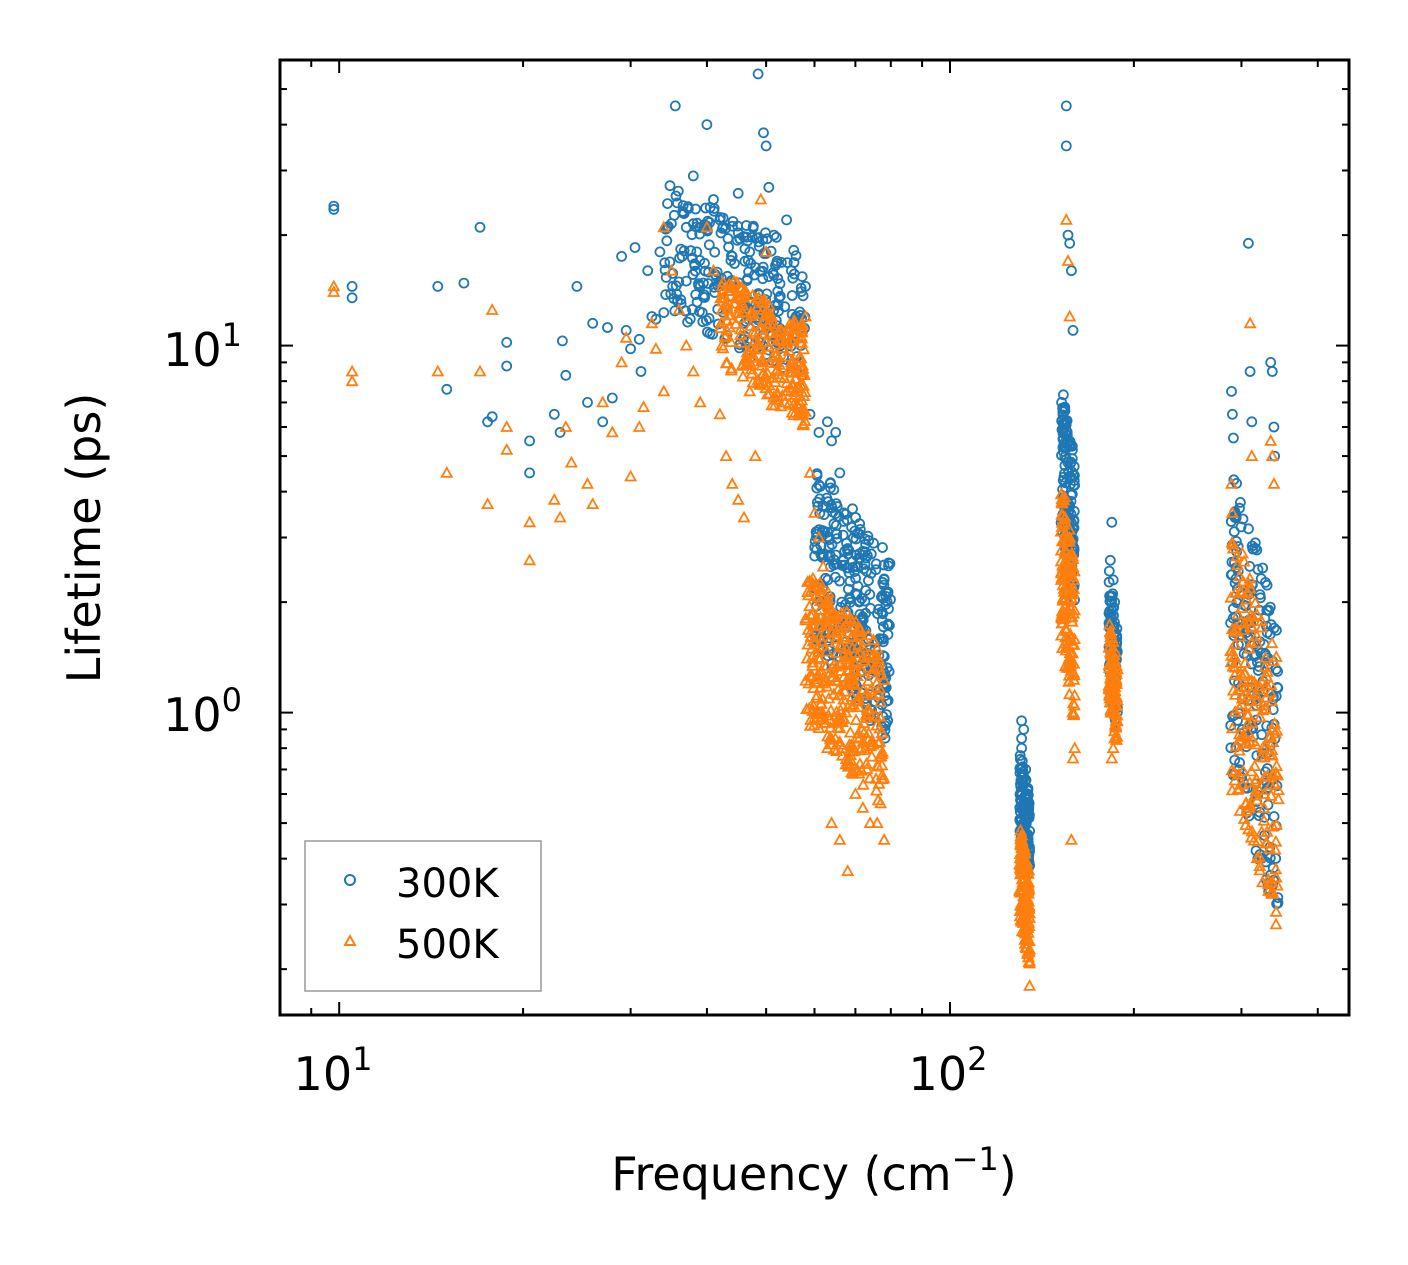 The width and height of the screenshot is (1408, 1265). Describe the element at coordinates (448, 884) in the screenshot. I see `legend-label-300k: 300K` at that location.